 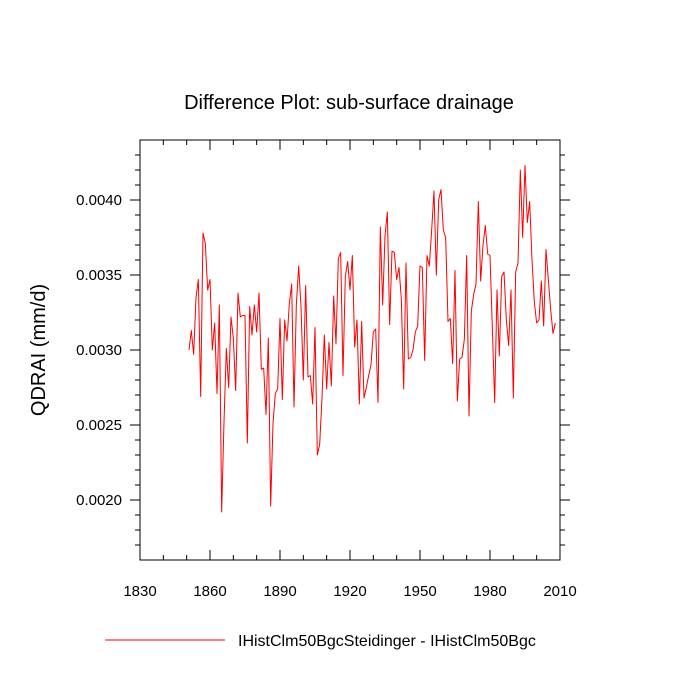 What do you see at coordinates (139, 591) in the screenshot?
I see `x-tick-label: 1830` at bounding box center [139, 591].